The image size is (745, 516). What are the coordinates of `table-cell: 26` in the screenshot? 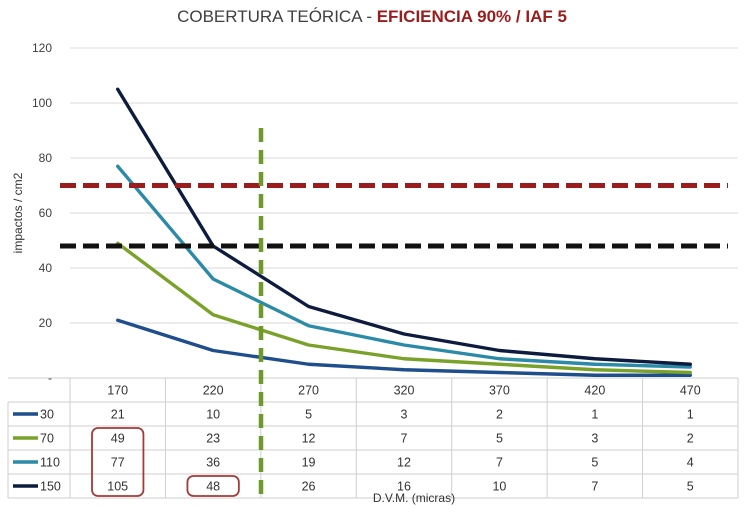 It's located at (309, 487).